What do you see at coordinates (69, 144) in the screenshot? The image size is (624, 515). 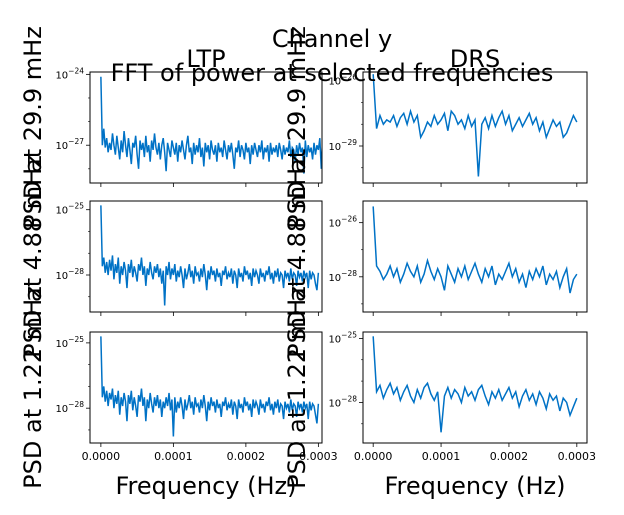 I see `y-tick-label: 10−27` at bounding box center [69, 144].